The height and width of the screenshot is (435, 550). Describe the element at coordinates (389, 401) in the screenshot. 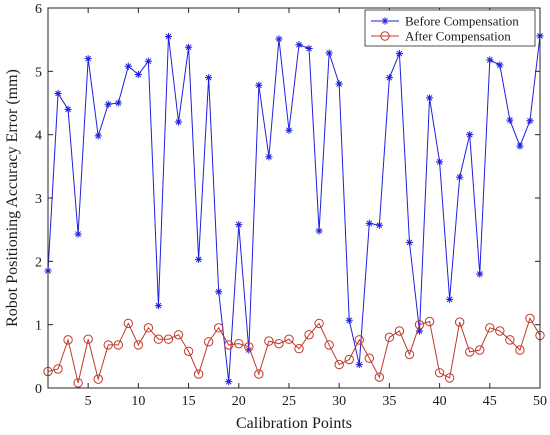

I see `x-tick-label: 35` at that location.